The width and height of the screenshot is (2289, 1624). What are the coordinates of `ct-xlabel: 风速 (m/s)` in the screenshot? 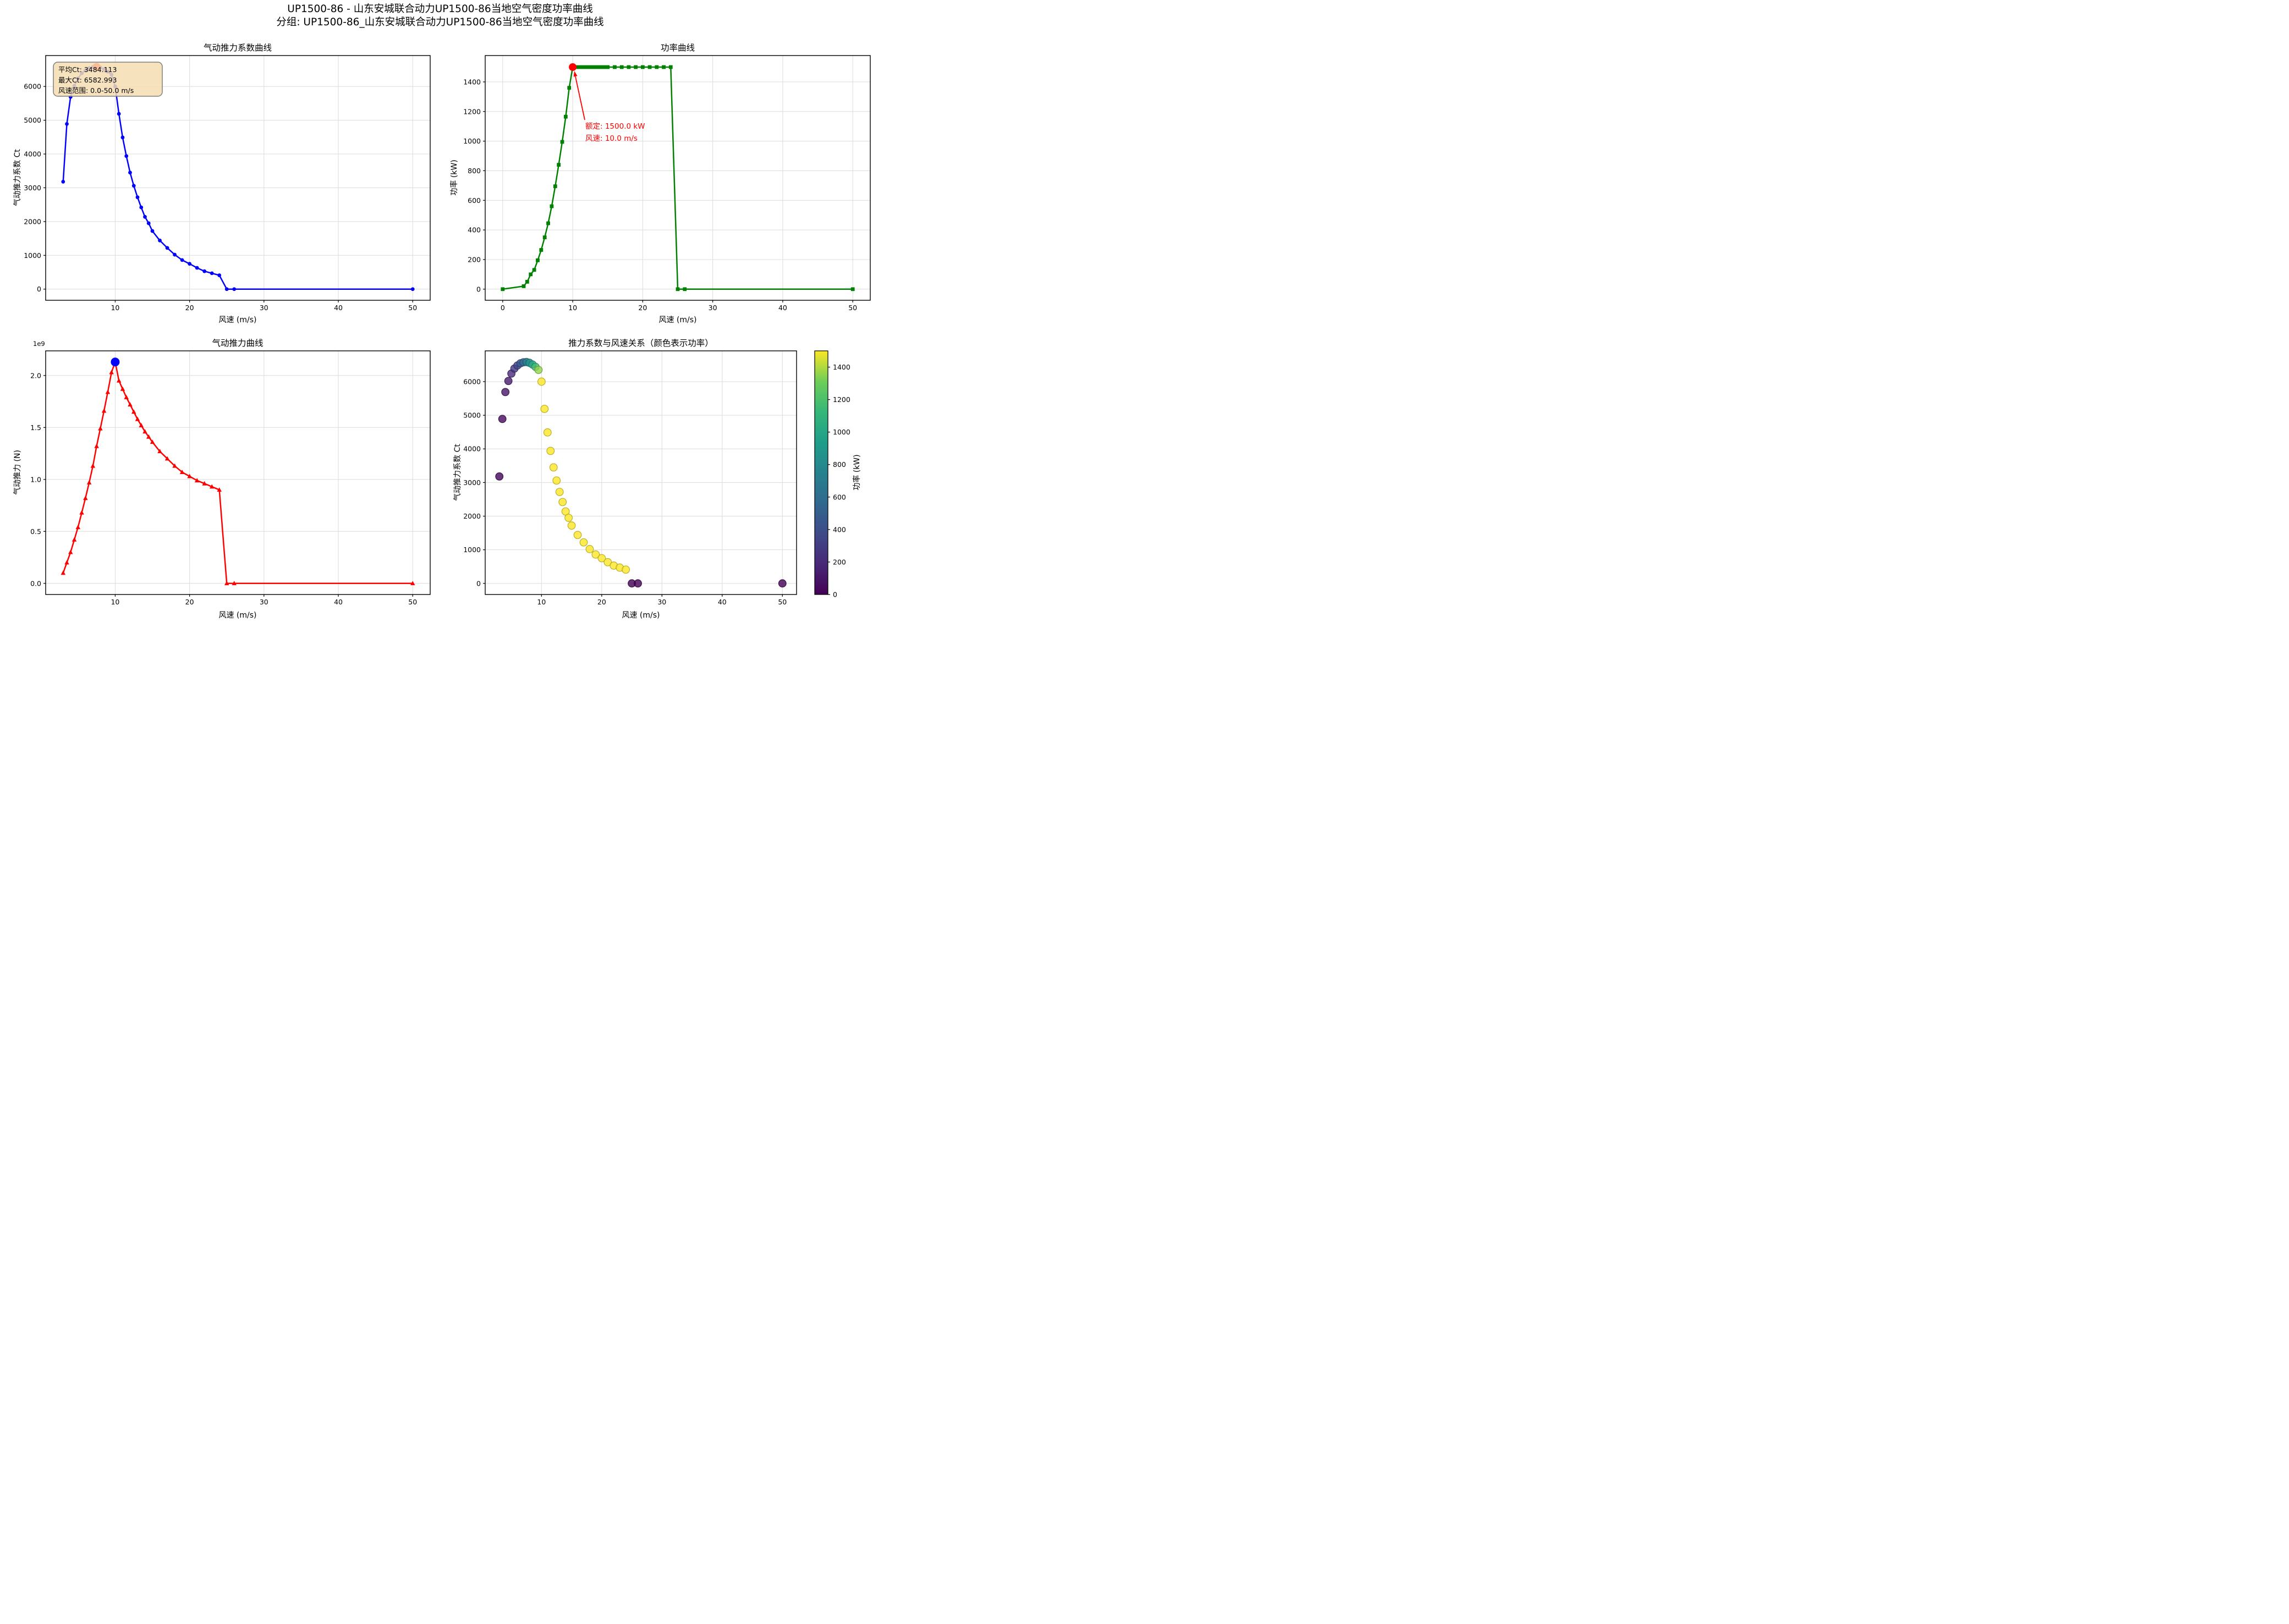 It's located at (237, 320).